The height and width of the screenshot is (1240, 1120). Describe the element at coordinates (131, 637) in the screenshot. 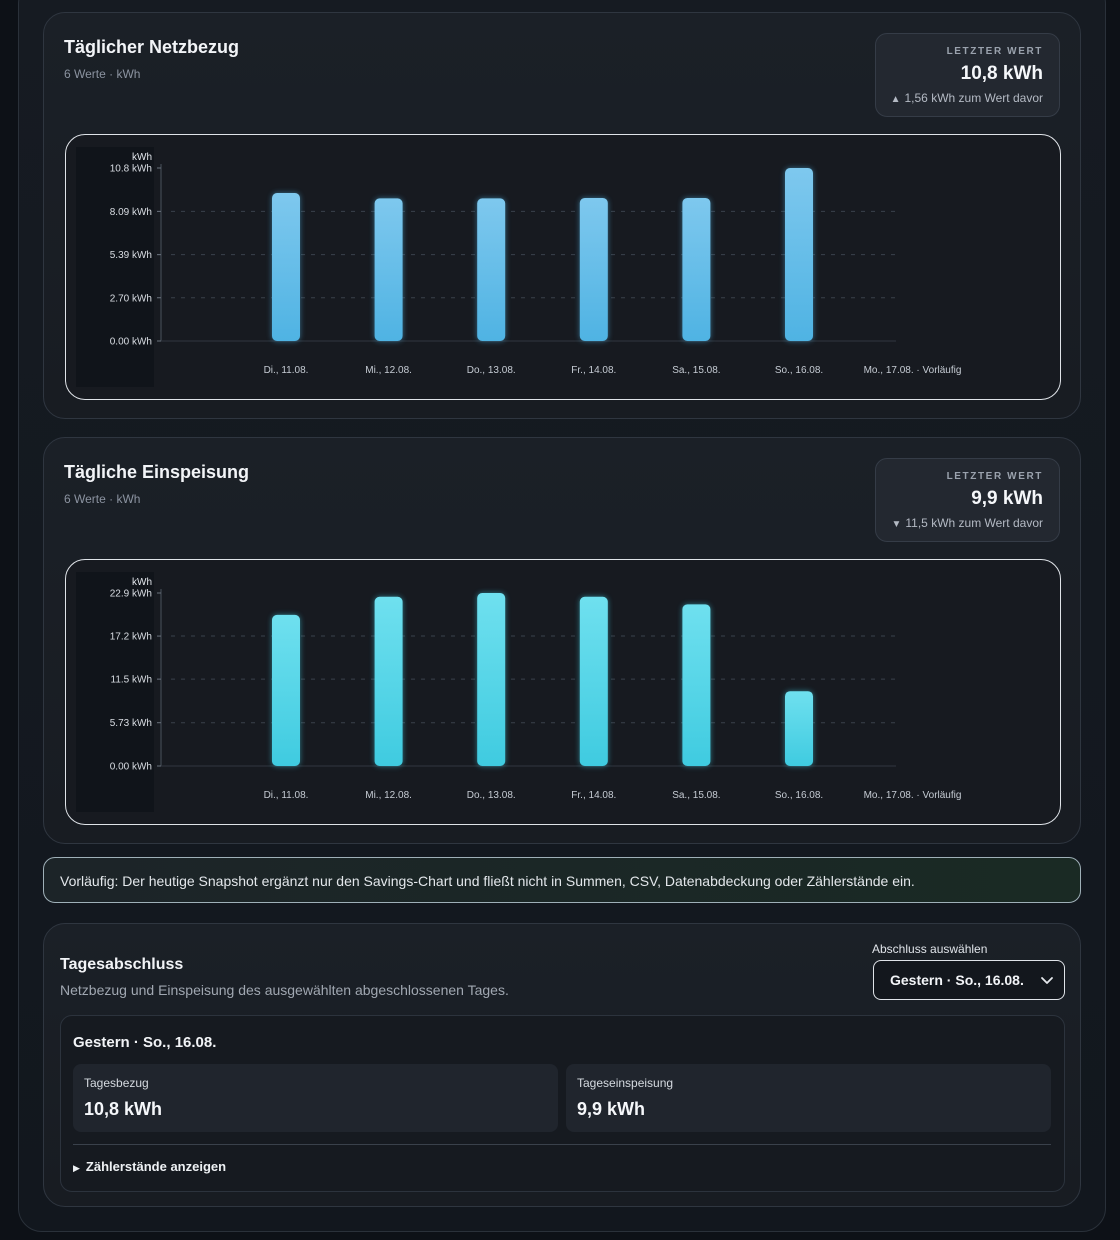

I see `y-tick-label: 17.2 kWh` at that location.